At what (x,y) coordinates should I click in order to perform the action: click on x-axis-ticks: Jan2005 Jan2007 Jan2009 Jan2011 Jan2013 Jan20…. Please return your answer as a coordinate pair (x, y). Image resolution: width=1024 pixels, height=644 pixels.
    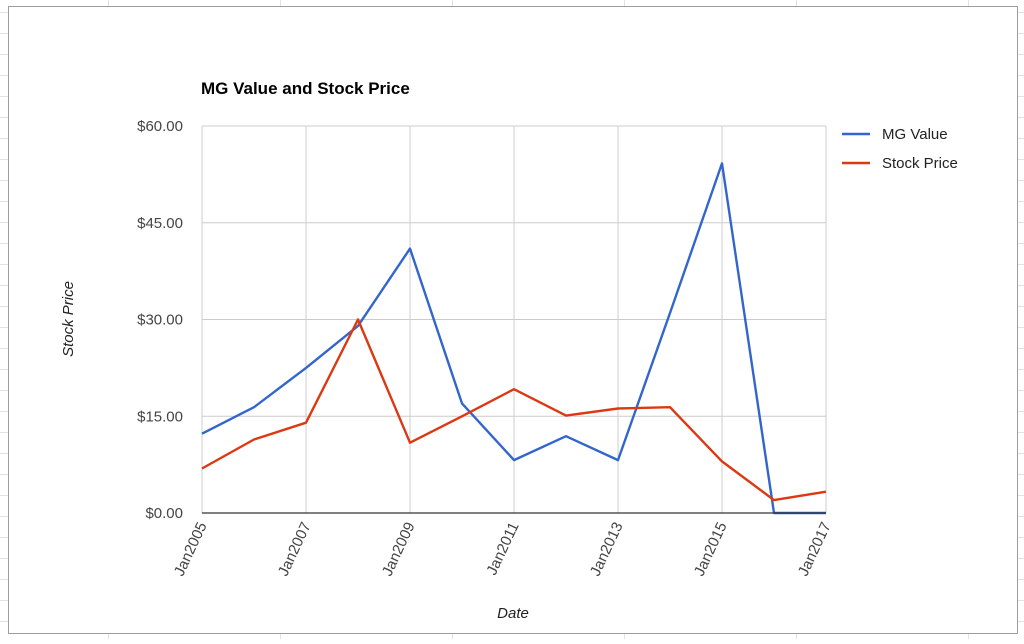
    Looking at the image, I should click on (503, 549).